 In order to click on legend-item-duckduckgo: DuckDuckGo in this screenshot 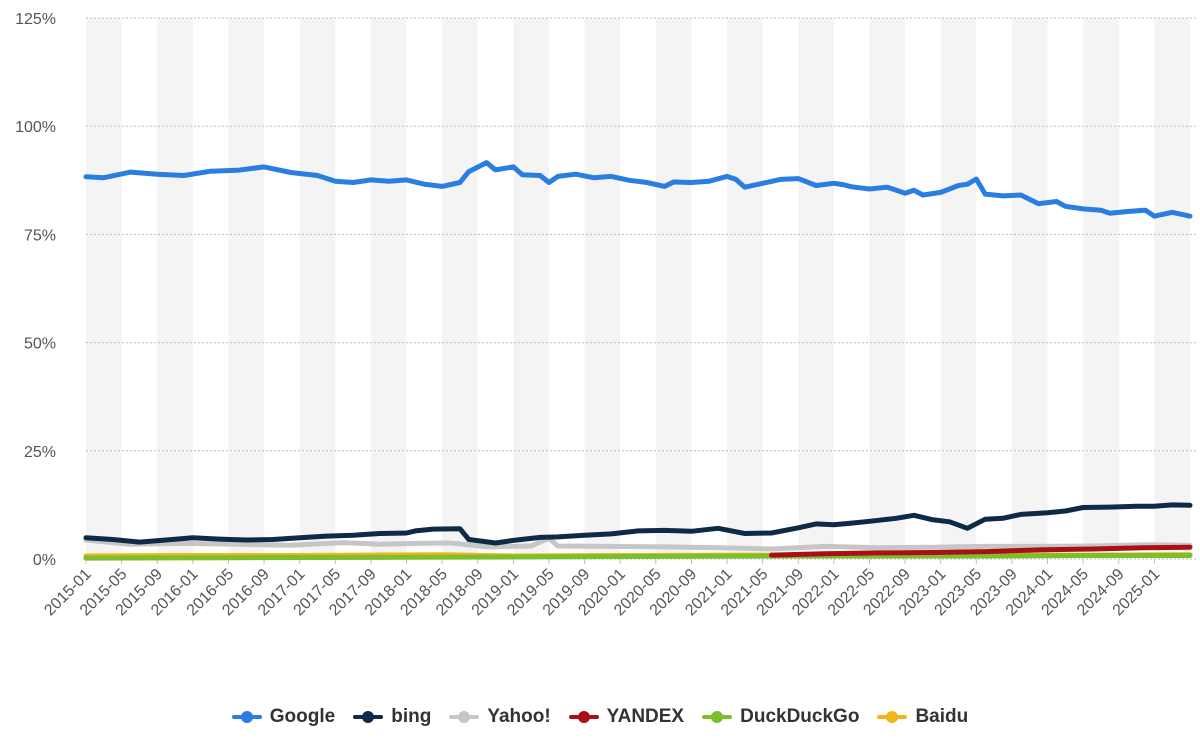, I will do `click(780, 717)`.